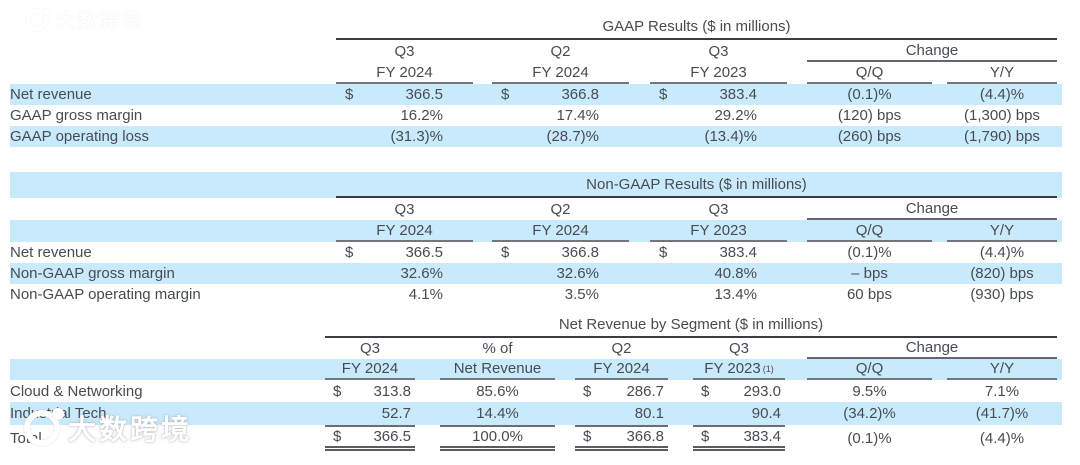 This screenshot has height=465, width=1080. What do you see at coordinates (735, 115) in the screenshot?
I see `cell-value: 29.2%` at bounding box center [735, 115].